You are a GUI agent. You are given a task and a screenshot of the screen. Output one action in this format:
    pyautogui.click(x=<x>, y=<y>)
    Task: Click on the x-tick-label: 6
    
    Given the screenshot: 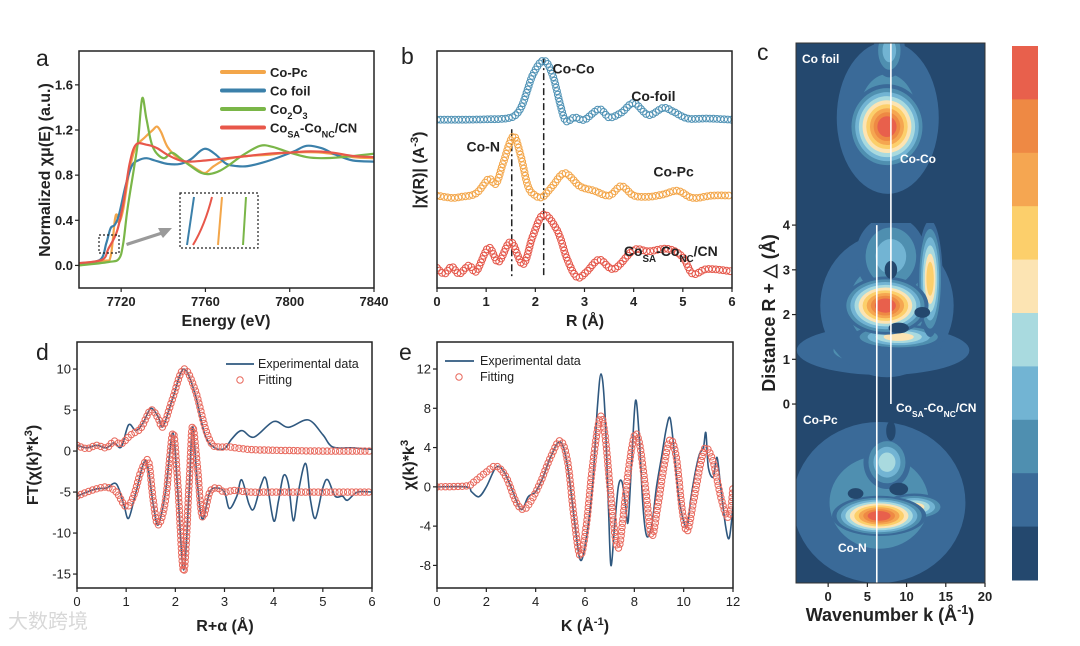 What is the action you would take?
    pyautogui.click(x=371, y=601)
    